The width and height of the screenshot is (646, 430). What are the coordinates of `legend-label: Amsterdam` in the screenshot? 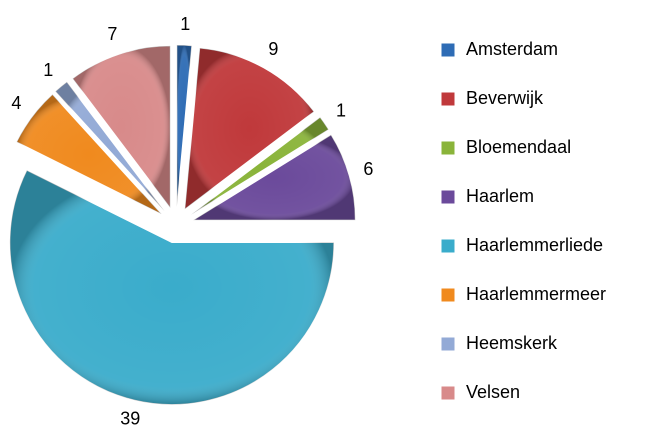 It's located at (512, 49).